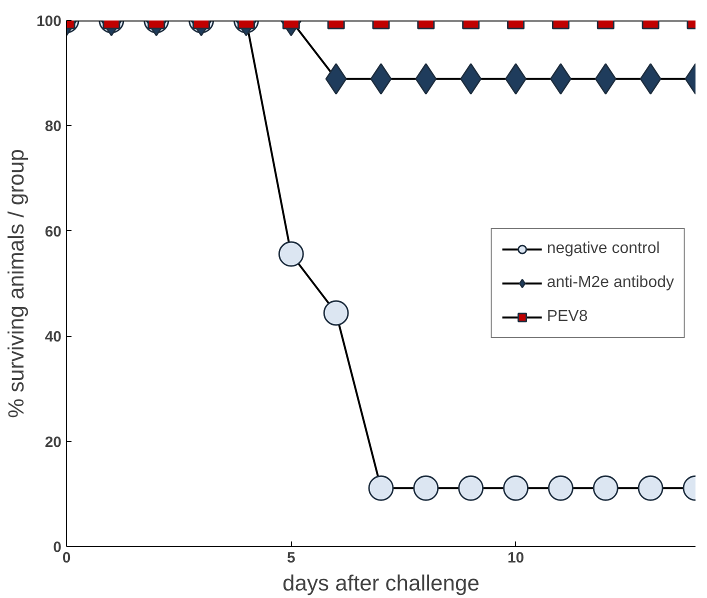 The width and height of the screenshot is (707, 598). What do you see at coordinates (15, 283) in the screenshot?
I see `y-axis-title: % surviving animals / group` at bounding box center [15, 283].